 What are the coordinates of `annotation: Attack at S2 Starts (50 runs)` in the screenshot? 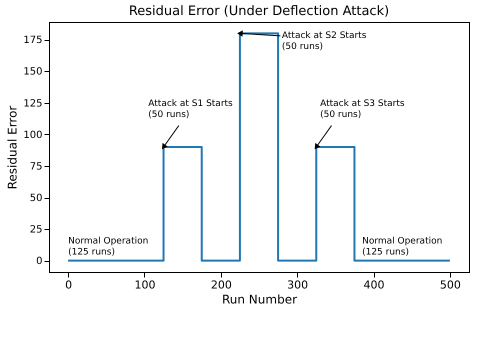 It's located at (324, 41).